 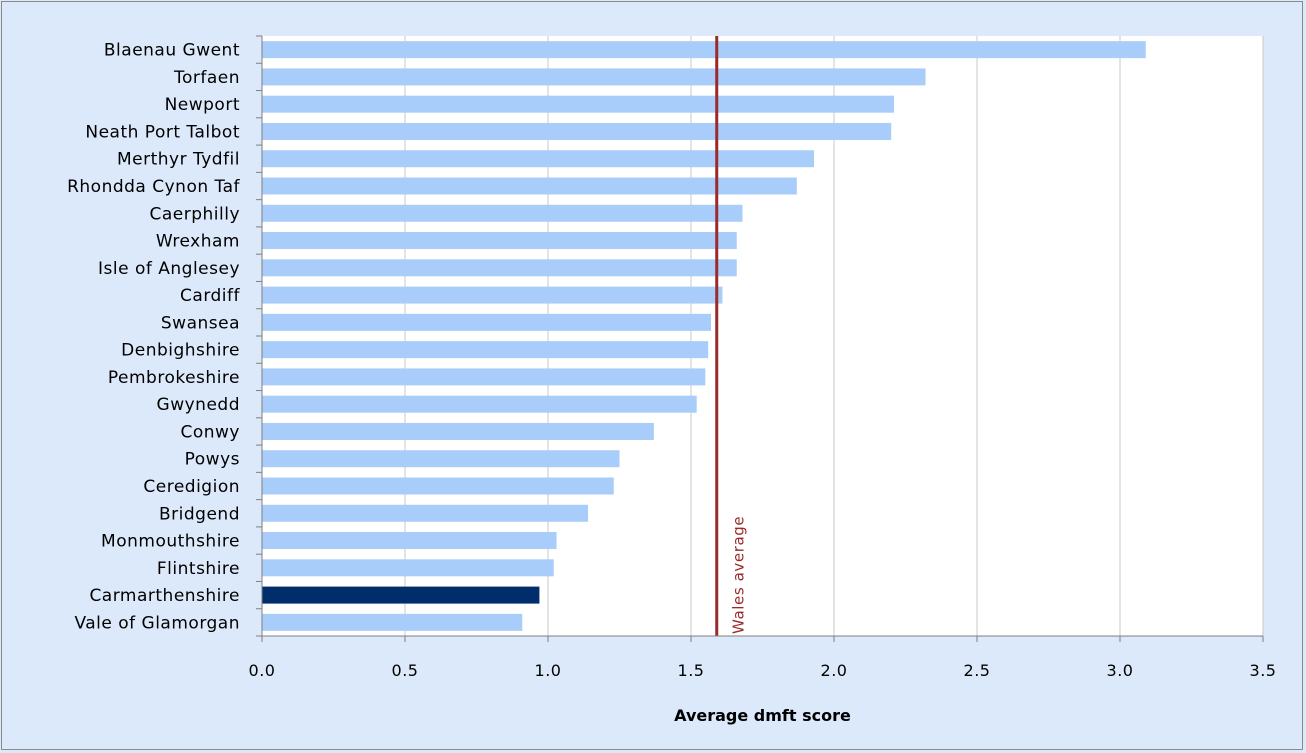 I want to click on category-label: Neath Port Talbot, so click(x=162, y=132).